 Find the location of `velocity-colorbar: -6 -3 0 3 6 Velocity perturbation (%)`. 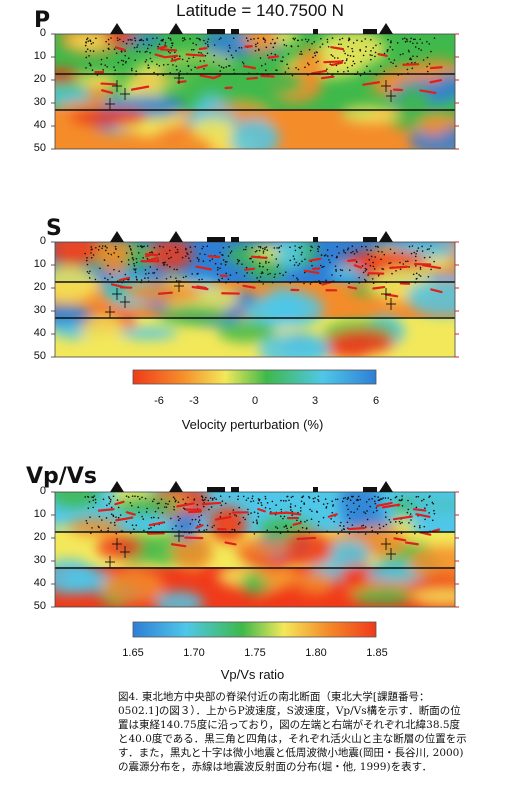

velocity-colorbar: -6 -3 0 3 6 Velocity perturbation (%) is located at coordinates (252, 403).